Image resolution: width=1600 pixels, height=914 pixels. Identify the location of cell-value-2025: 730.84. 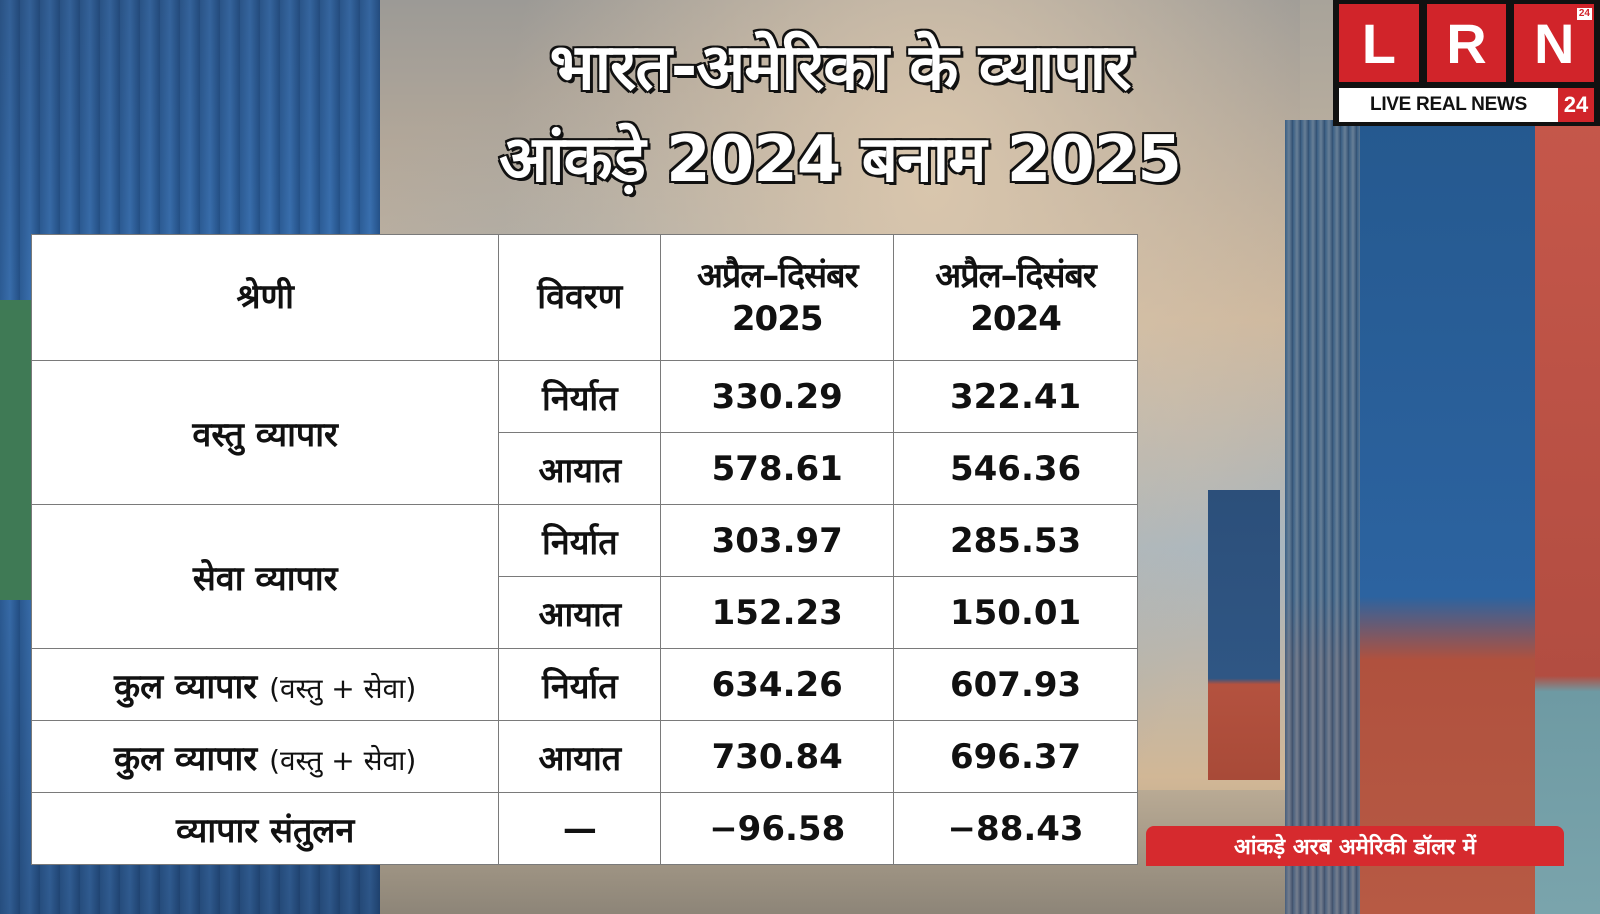
(777, 756).